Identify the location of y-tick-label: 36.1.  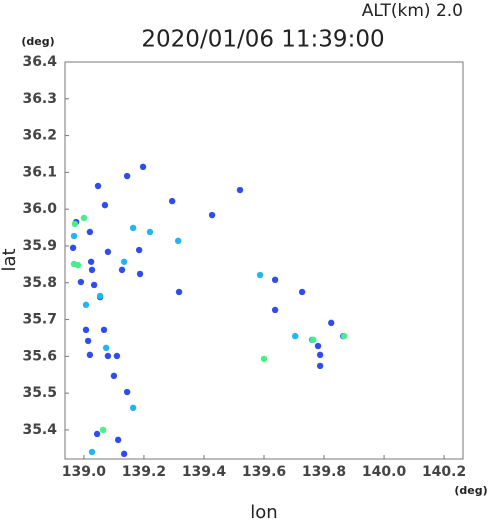
(39, 172).